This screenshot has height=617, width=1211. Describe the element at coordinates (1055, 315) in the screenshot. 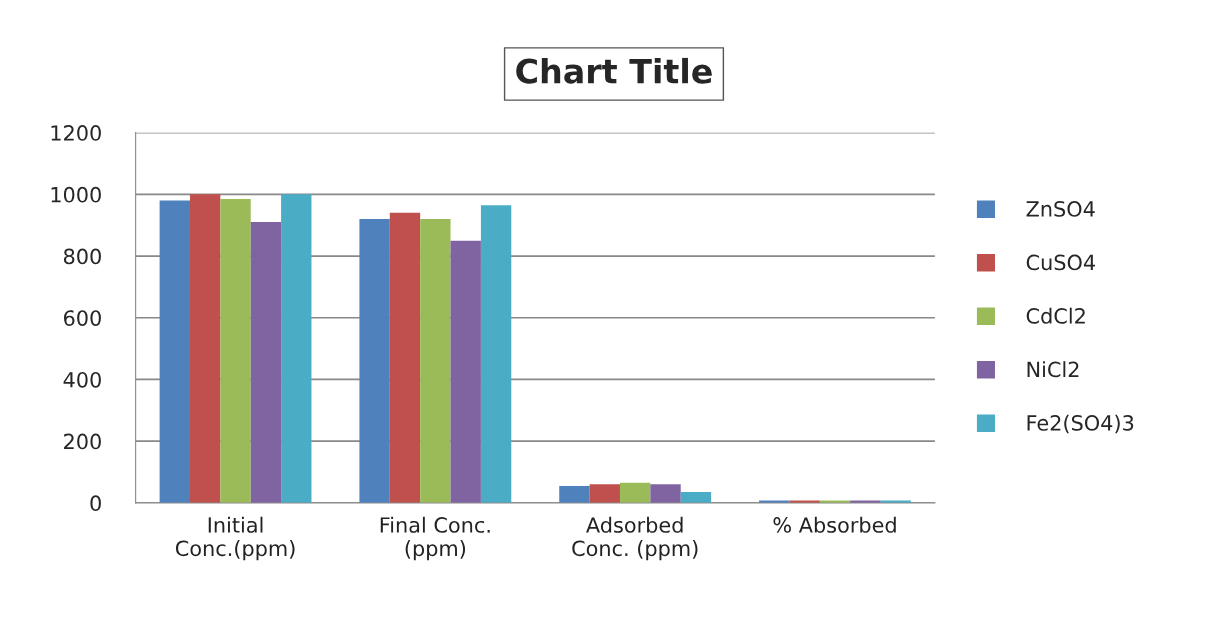

I see `legend-label: CdCl2` at that location.